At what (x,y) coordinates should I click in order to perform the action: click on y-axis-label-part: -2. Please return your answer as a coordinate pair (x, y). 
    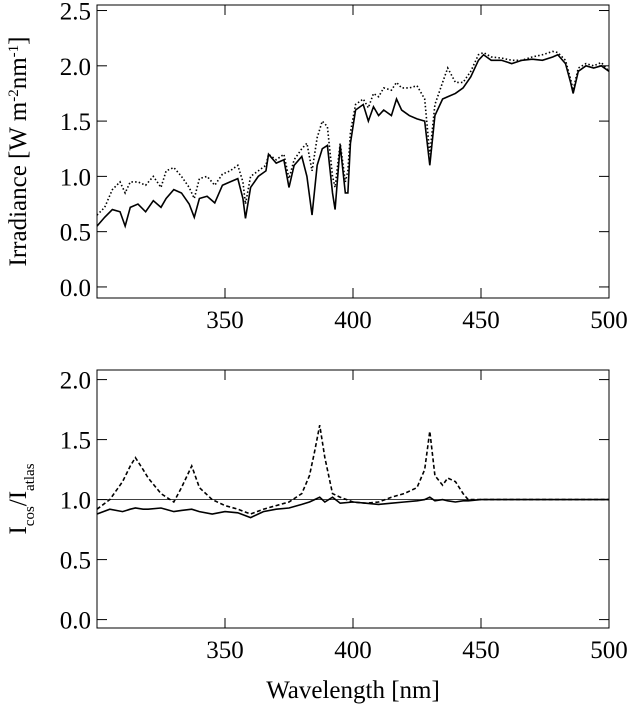
    Looking at the image, I should click on (14, 95).